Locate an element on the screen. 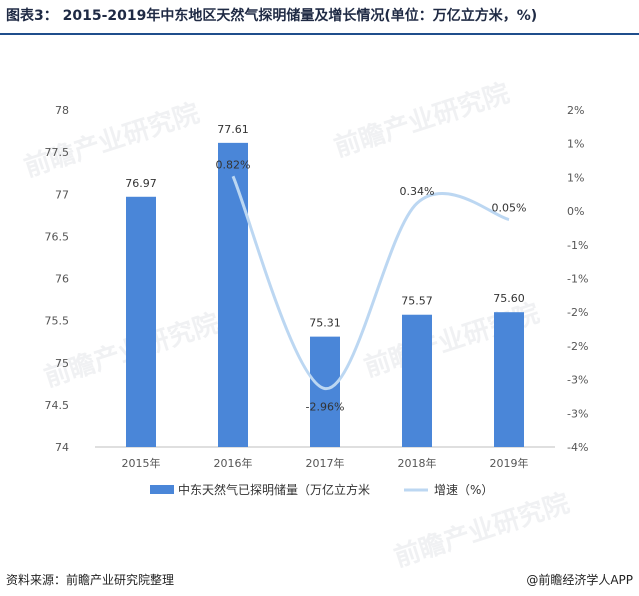 The height and width of the screenshot is (596, 639). y-right-tick-label: 0% is located at coordinates (575, 211).